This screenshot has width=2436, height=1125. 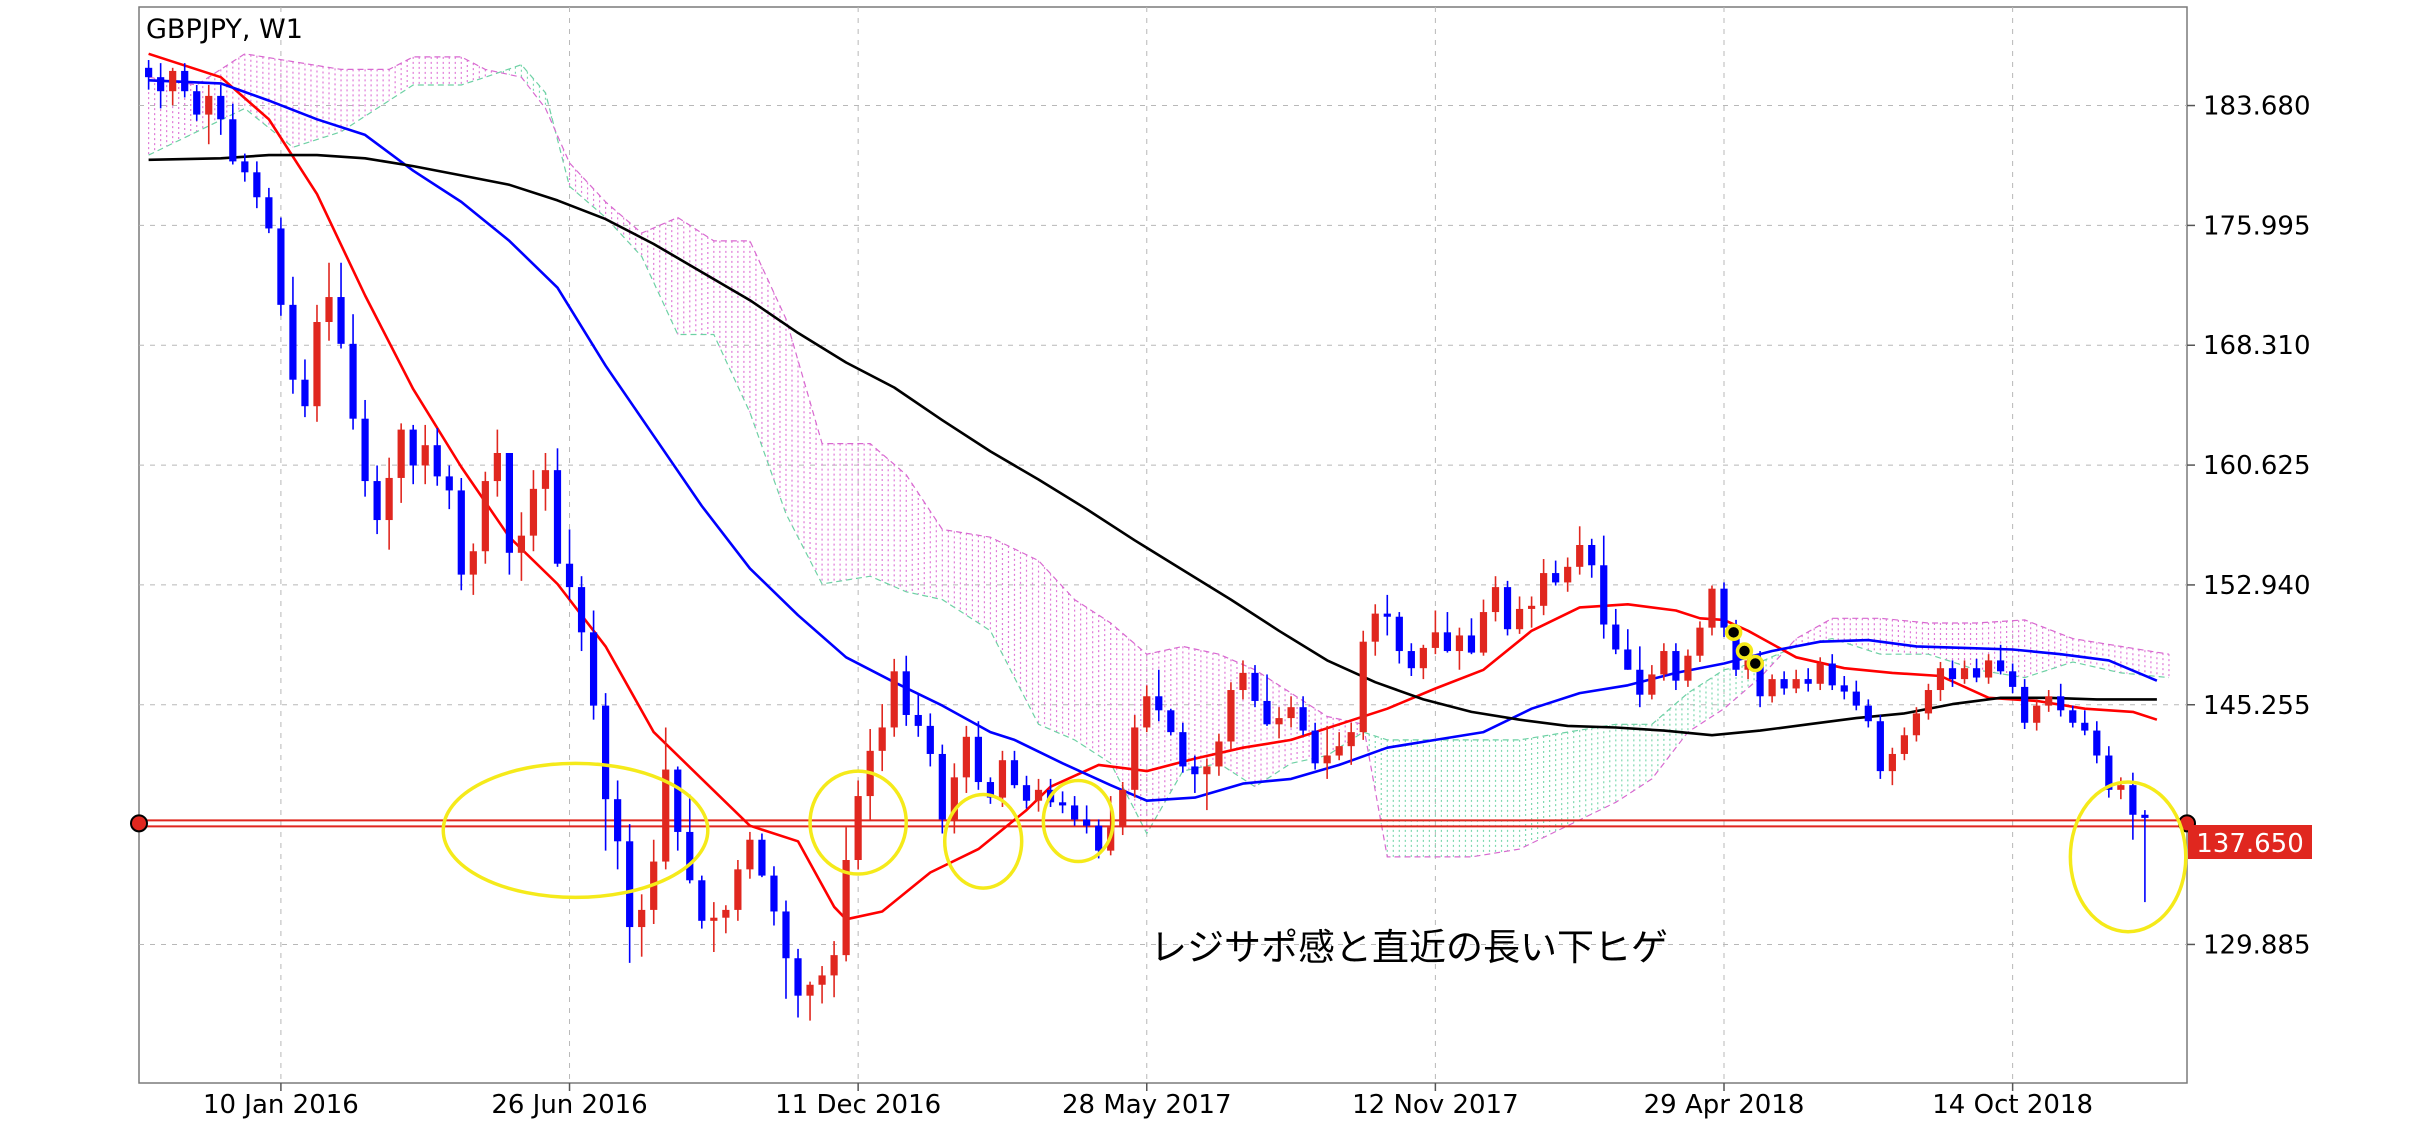 I want to click on x-tick-label-1: 26 Jun 2016, so click(x=569, y=1105).